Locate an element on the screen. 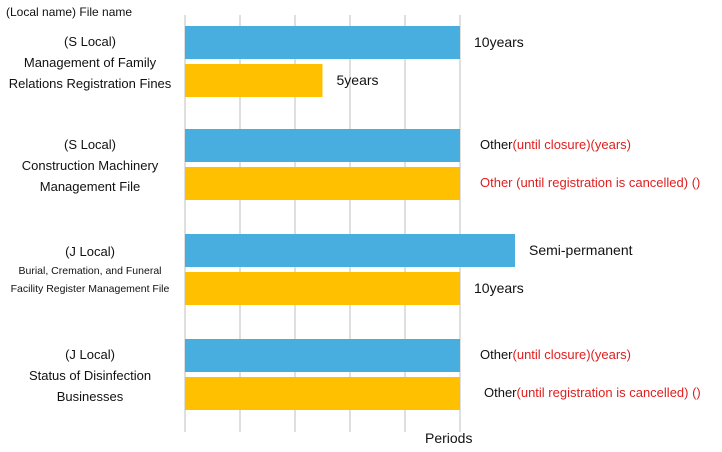 This screenshot has width=722, height=452. bar-value-text: 5years is located at coordinates (357, 80).